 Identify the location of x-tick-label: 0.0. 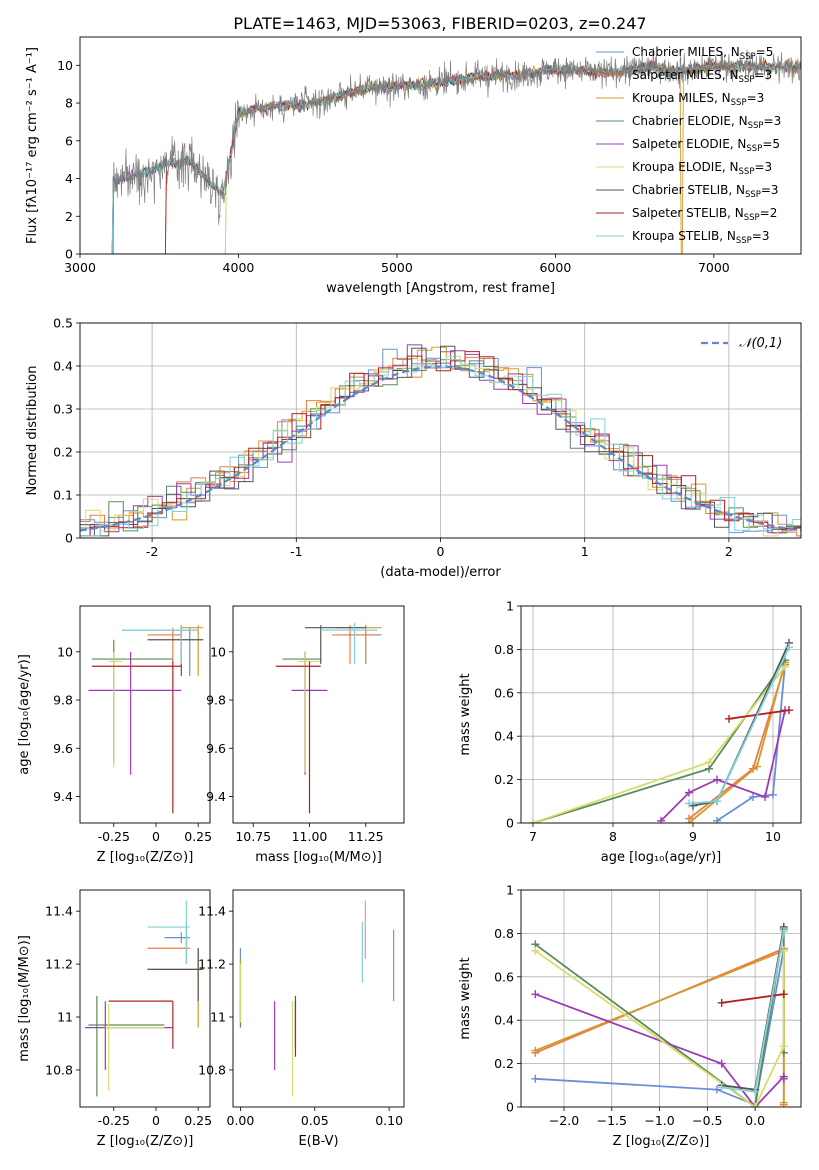
(755, 1120).